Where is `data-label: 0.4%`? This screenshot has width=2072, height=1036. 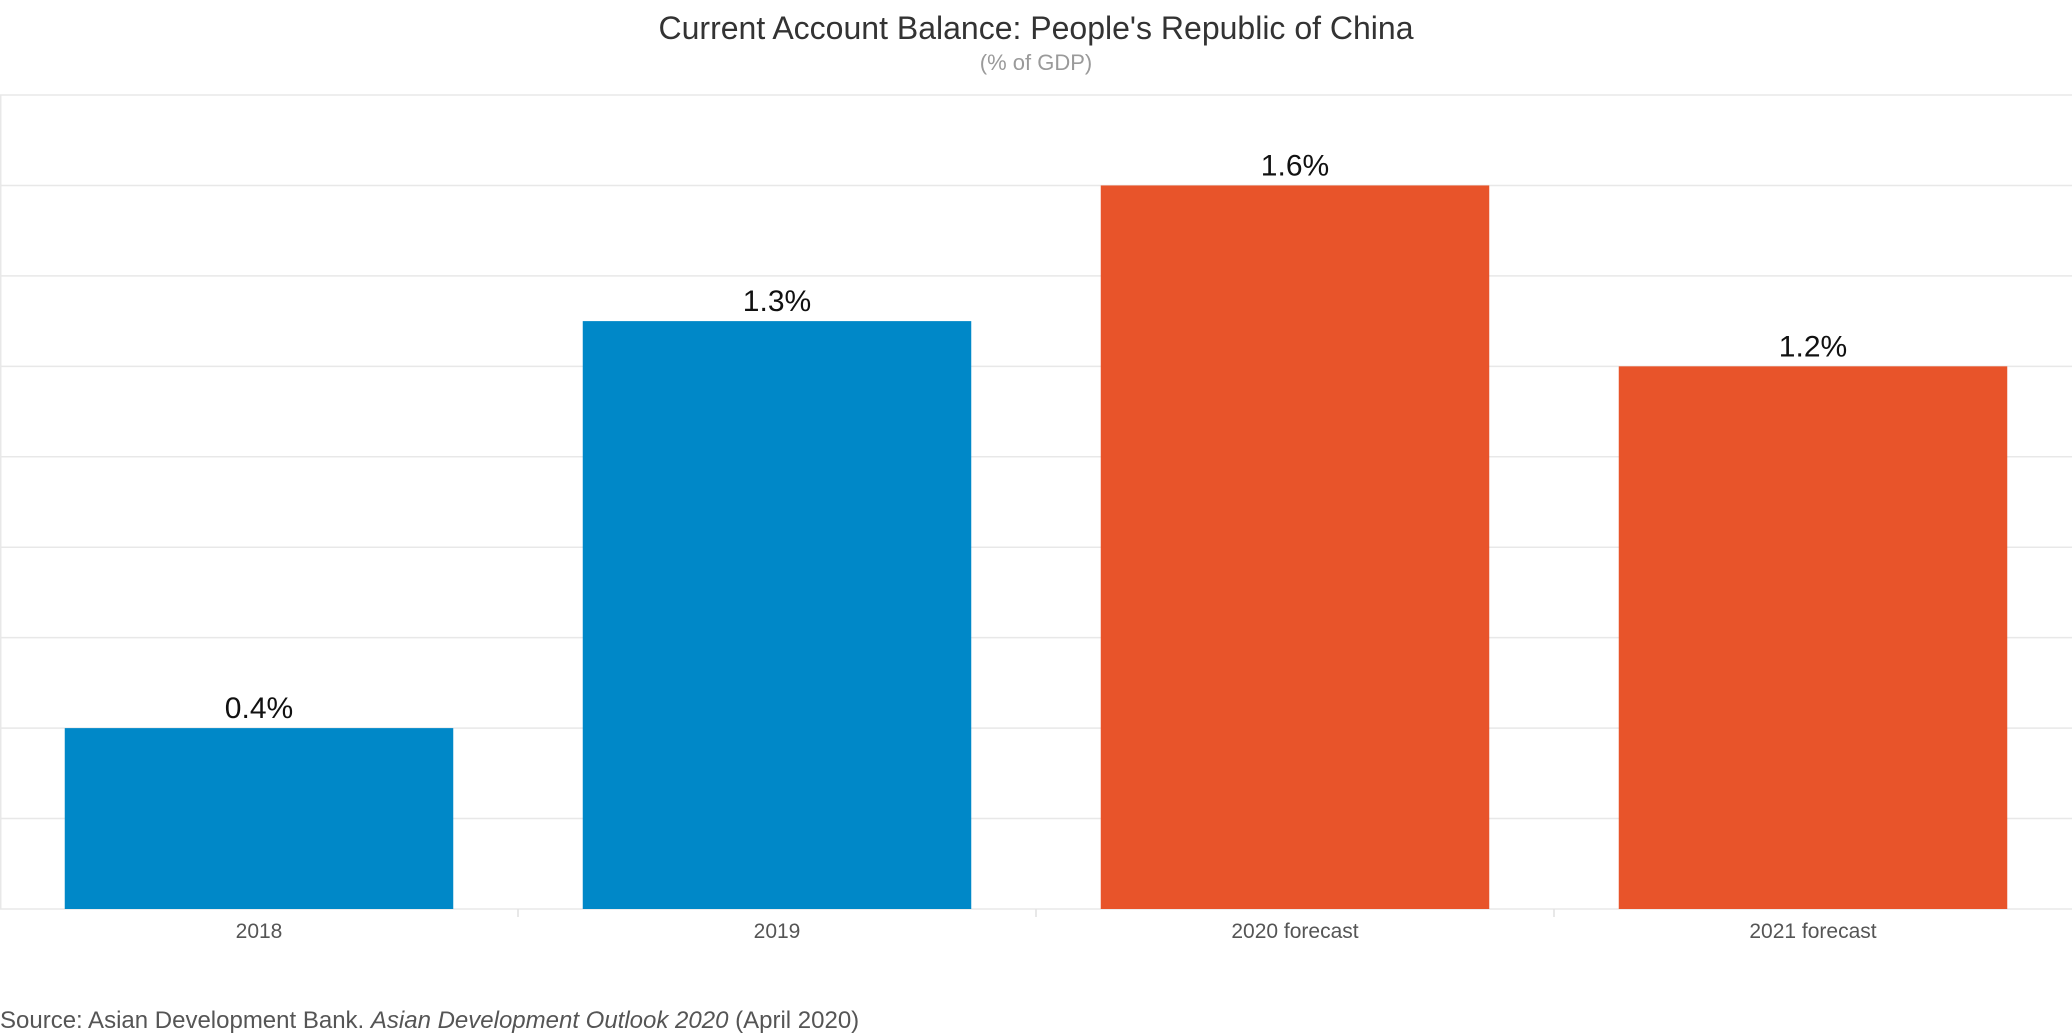 data-label: 0.4% is located at coordinates (259, 708).